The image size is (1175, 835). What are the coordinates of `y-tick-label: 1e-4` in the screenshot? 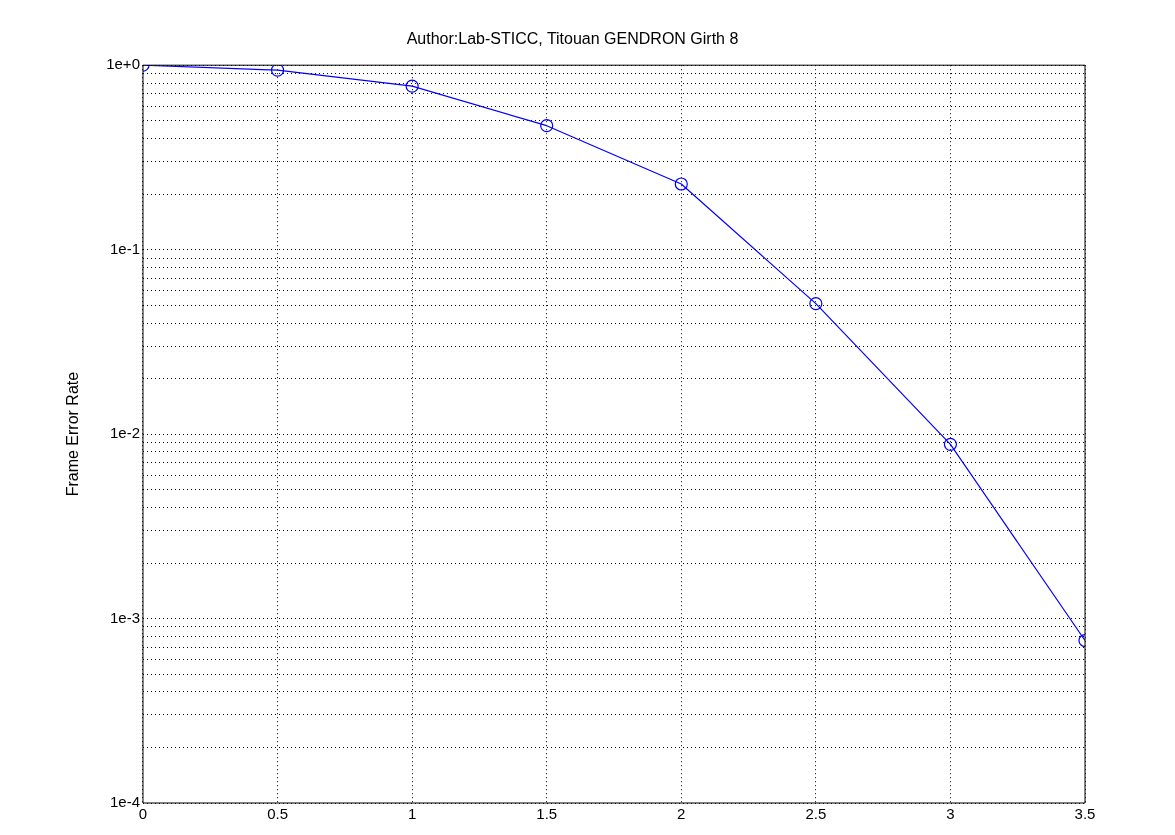 It's located at (124, 802).